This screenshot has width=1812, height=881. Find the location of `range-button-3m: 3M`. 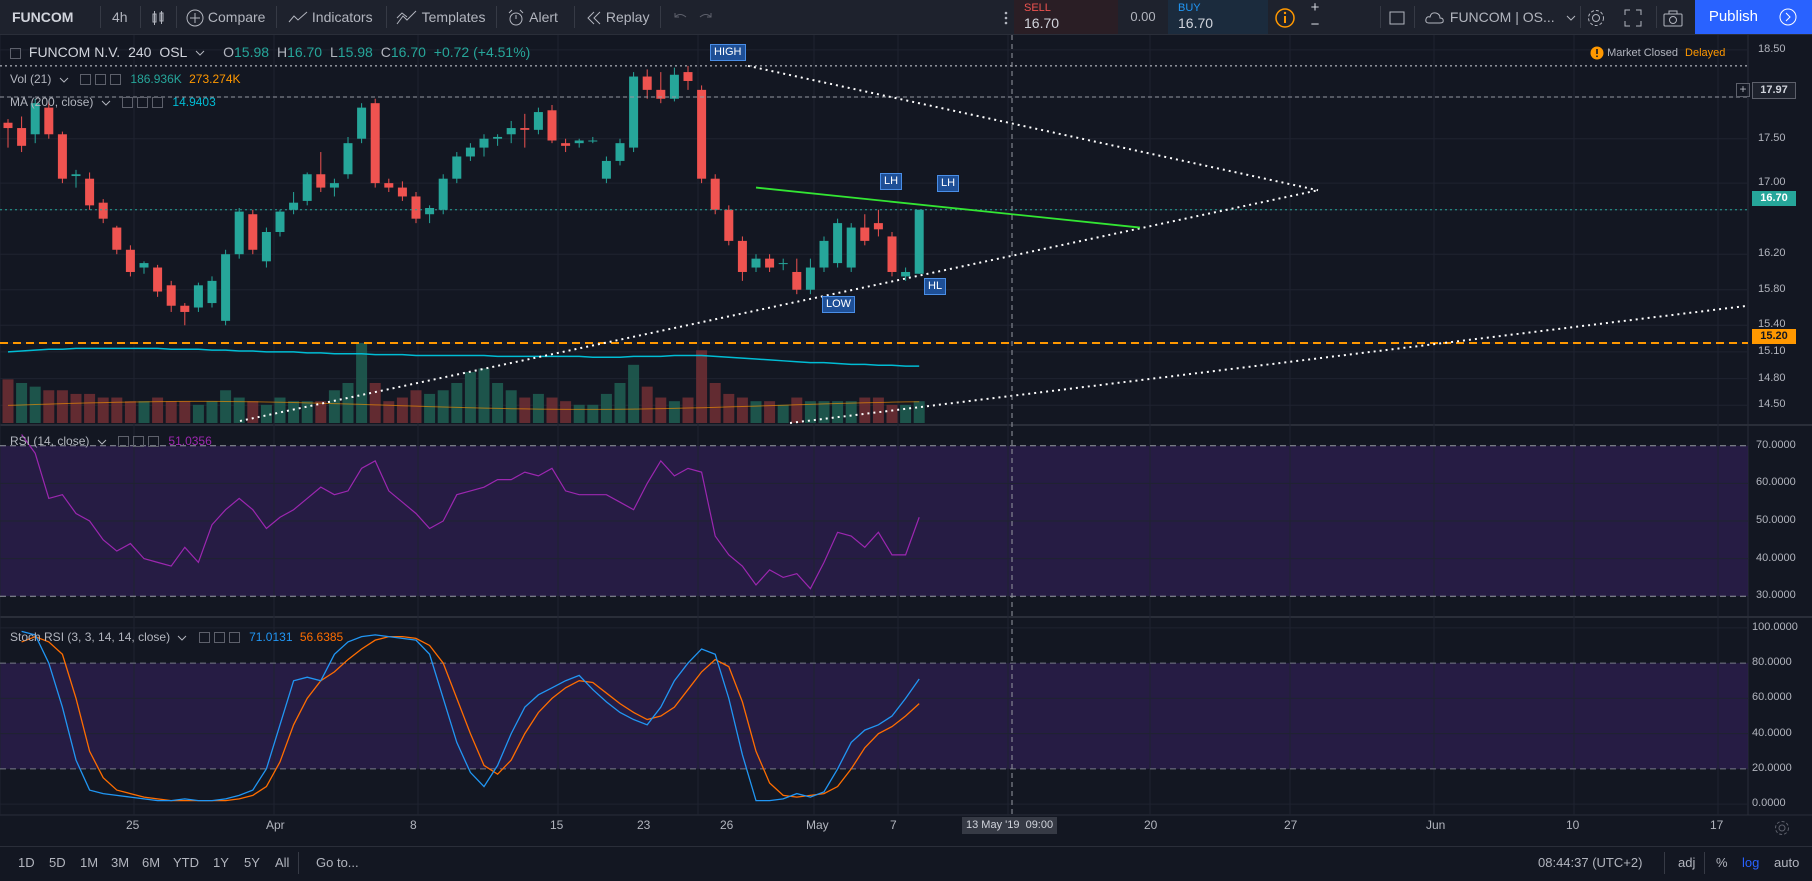

range-button-3m: 3M is located at coordinates (120, 862).